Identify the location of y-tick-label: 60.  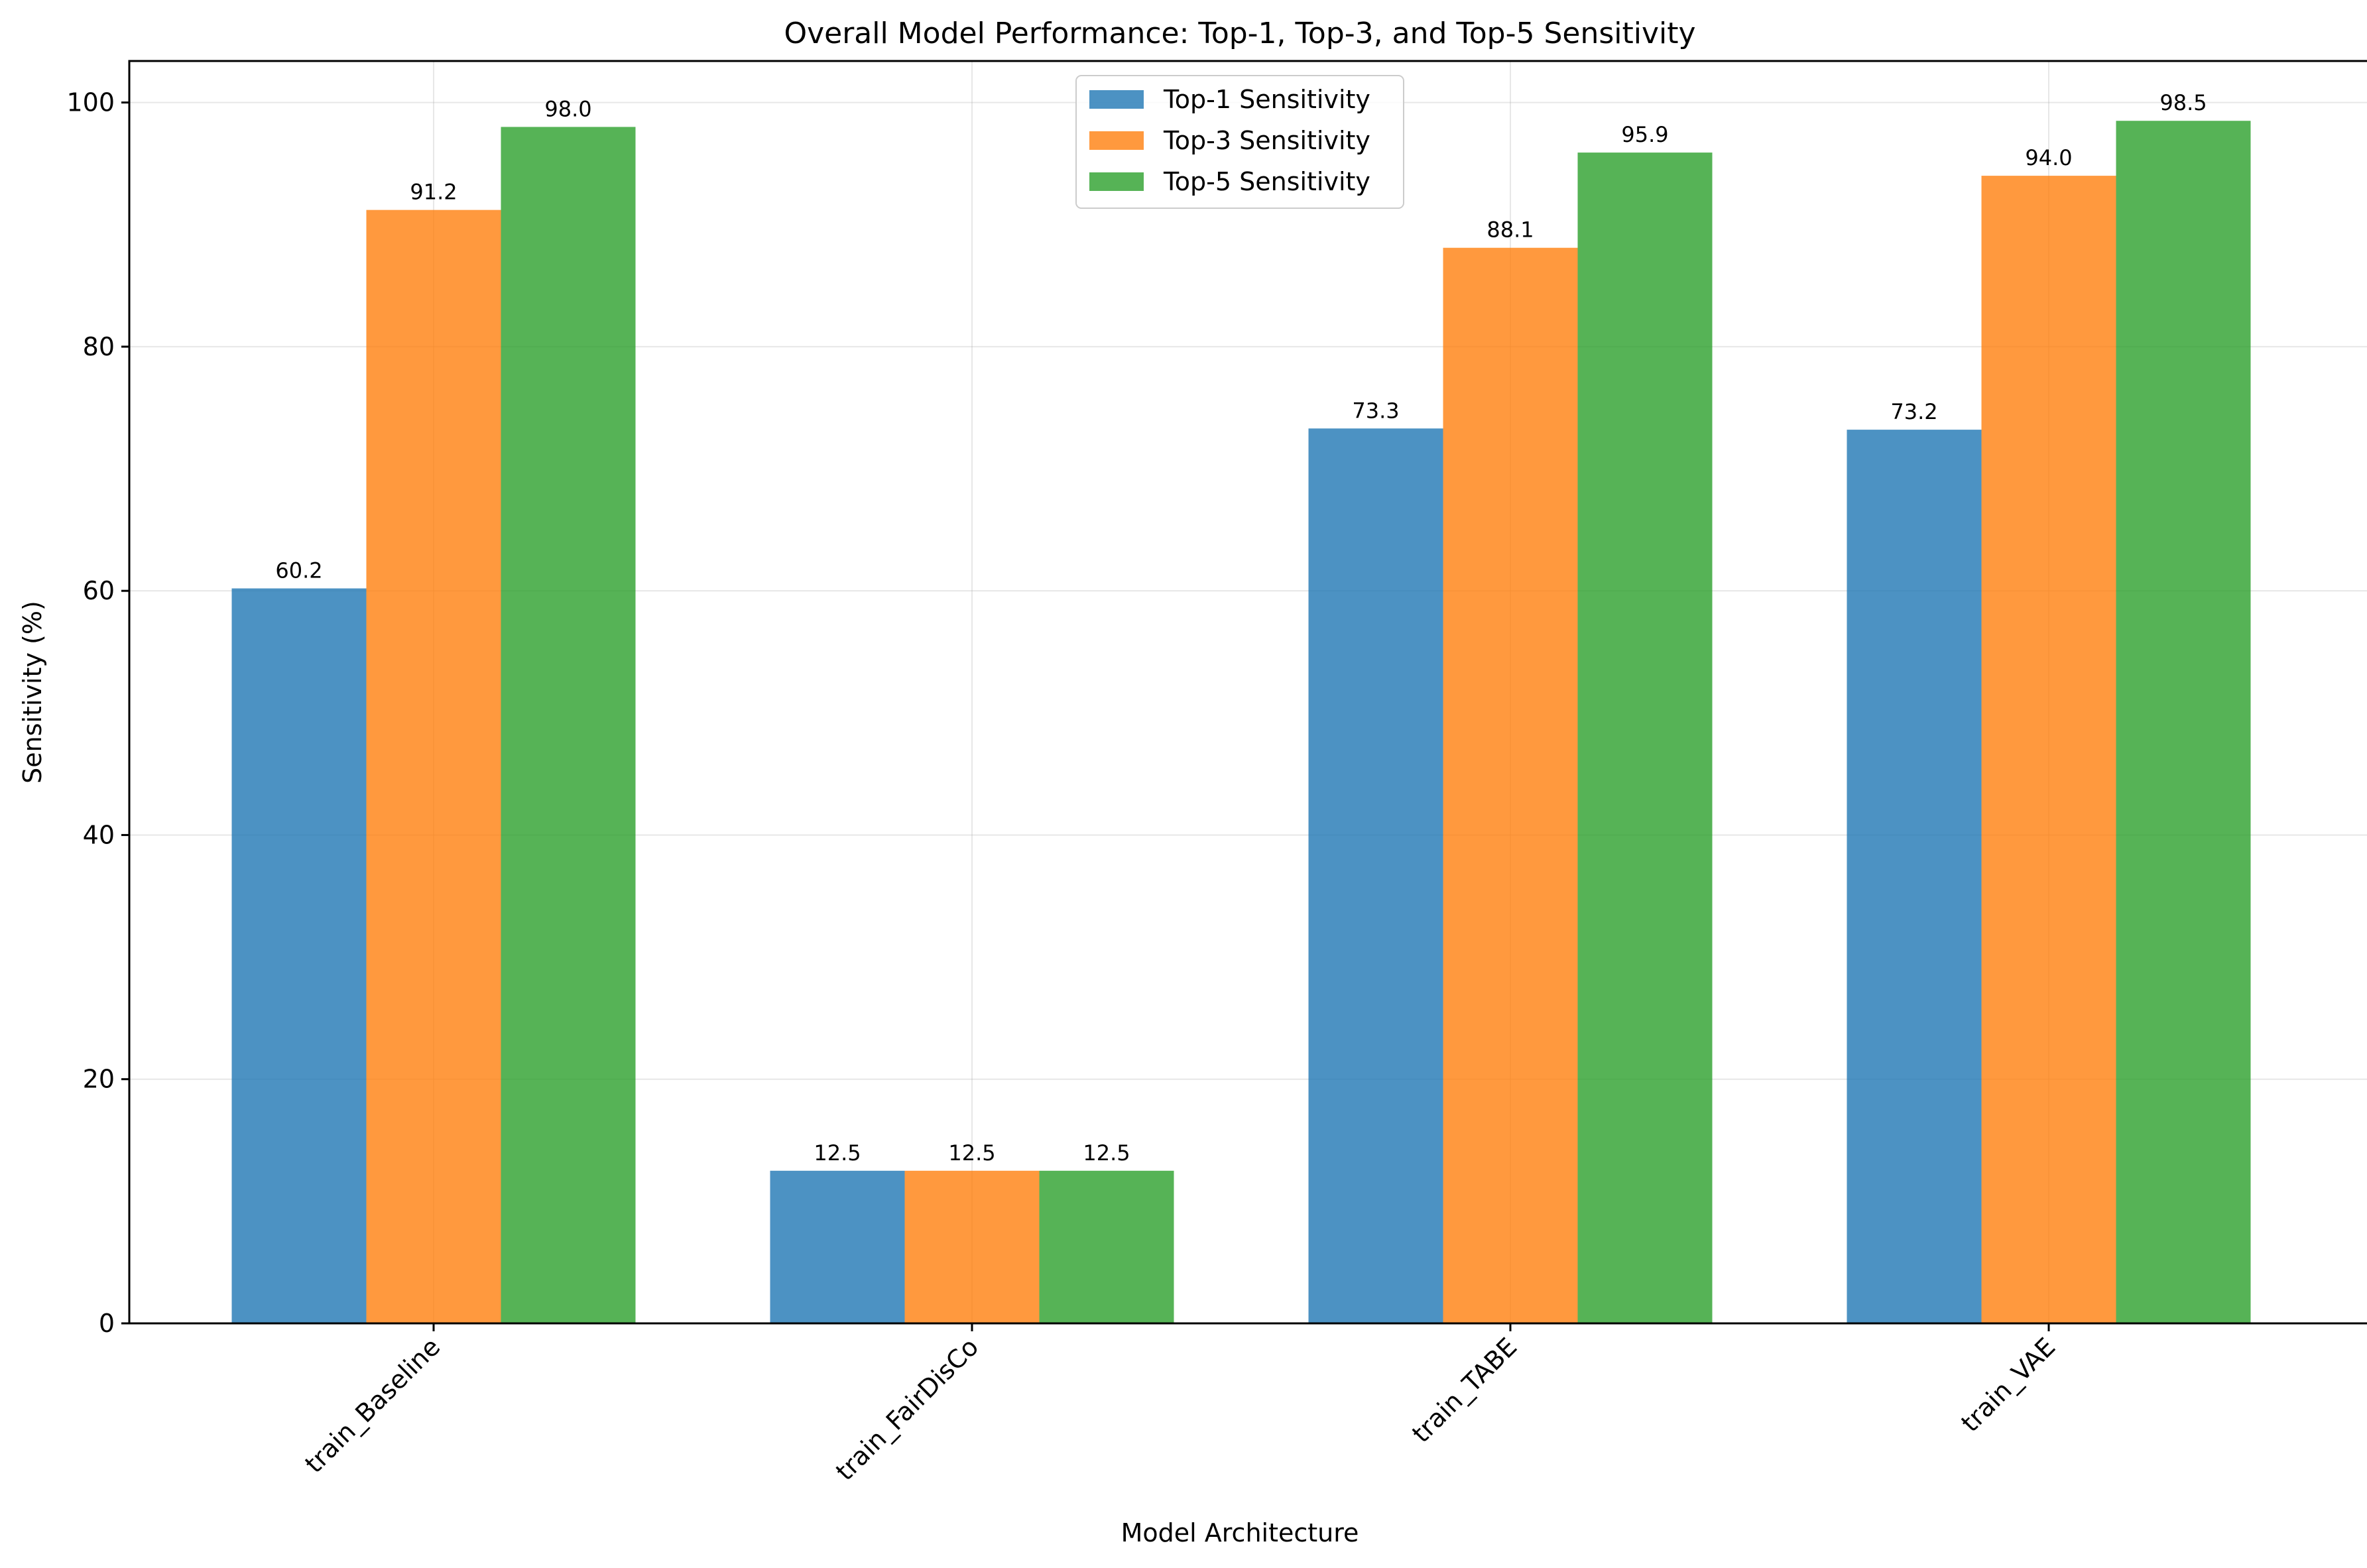
(99, 590).